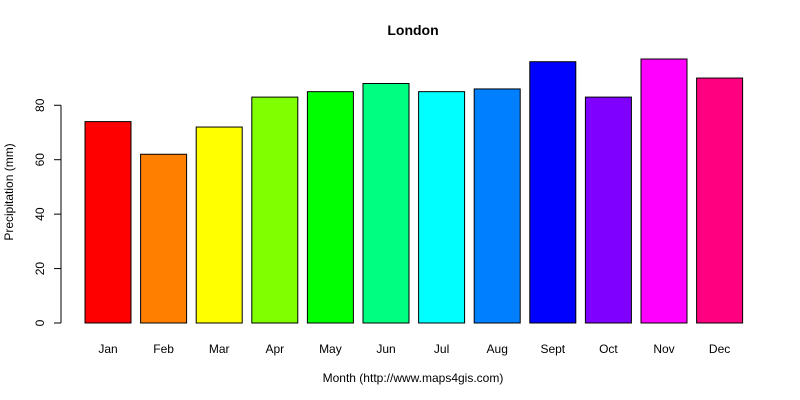  I want to click on bar-jun, so click(386, 203).